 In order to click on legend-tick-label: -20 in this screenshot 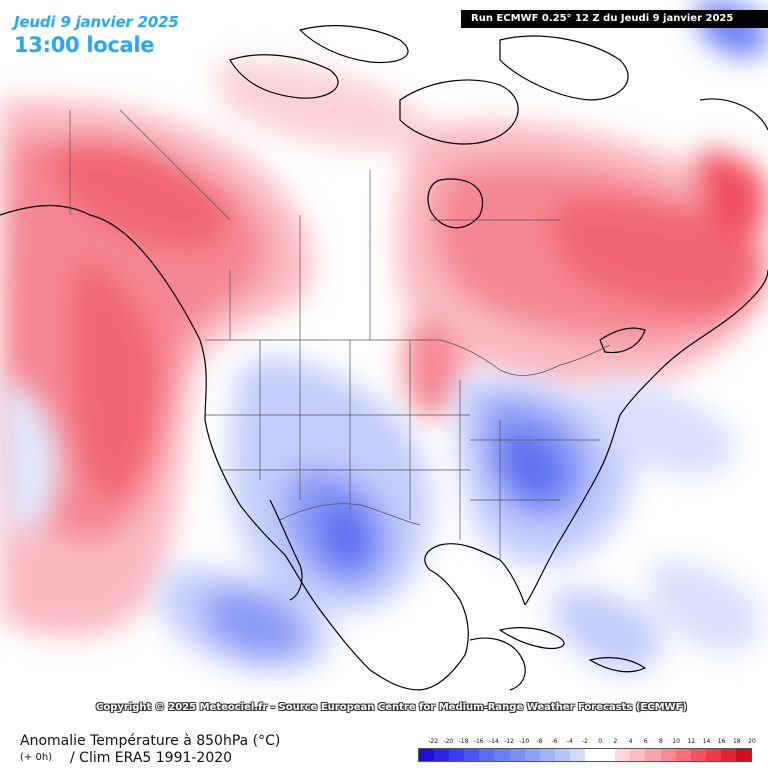, I will do `click(448, 741)`.